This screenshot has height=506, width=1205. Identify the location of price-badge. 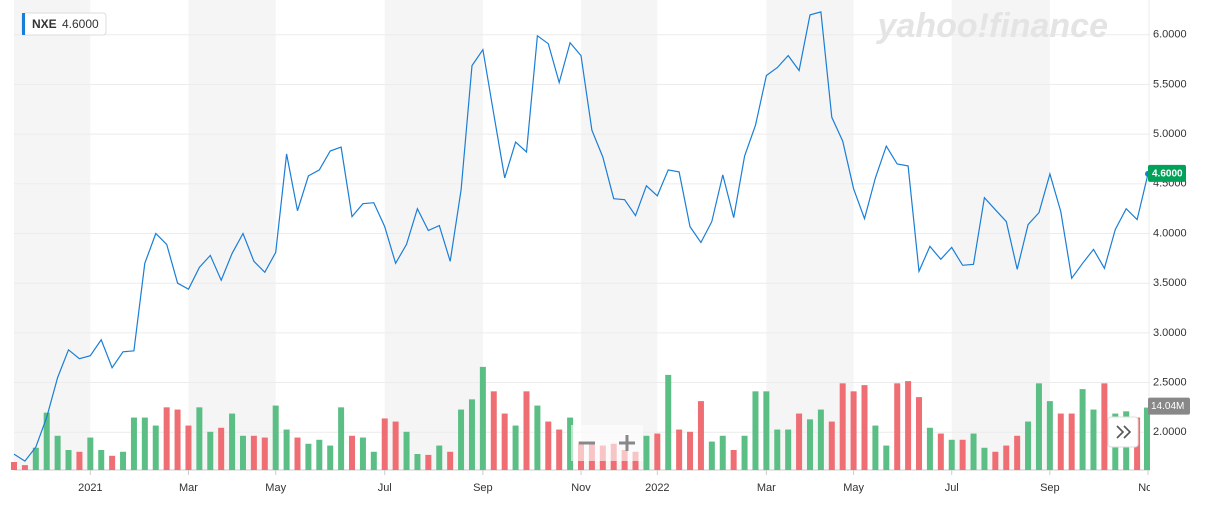
(1167, 173).